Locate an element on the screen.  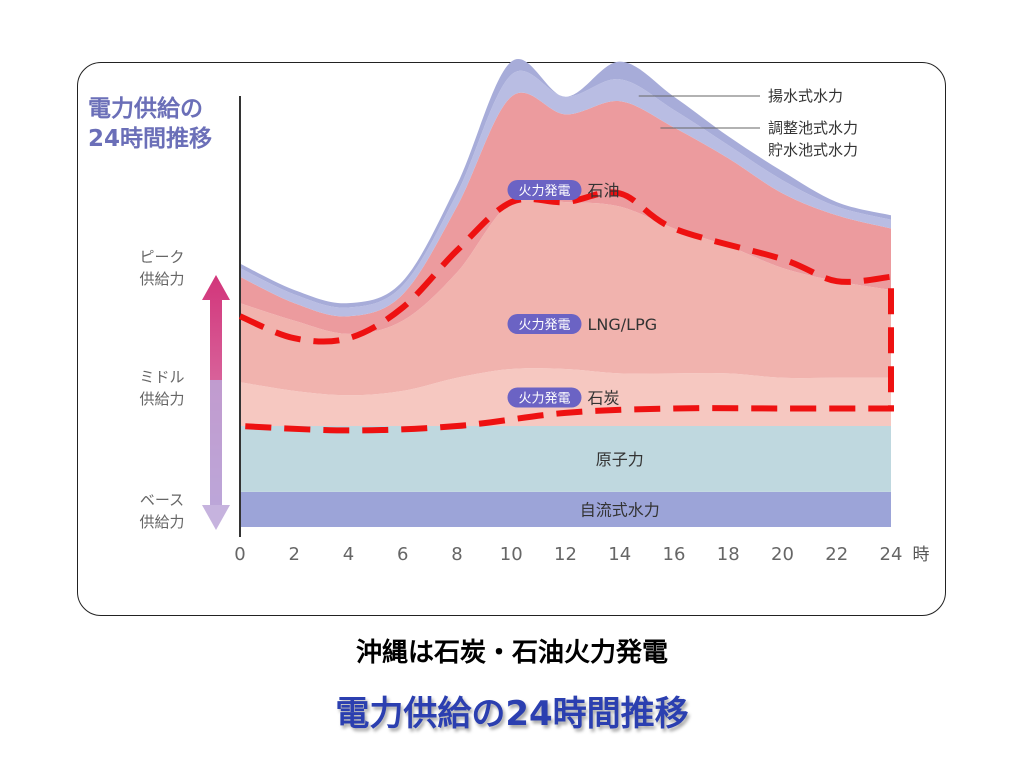
x-tick-label: 10 is located at coordinates (511, 554).